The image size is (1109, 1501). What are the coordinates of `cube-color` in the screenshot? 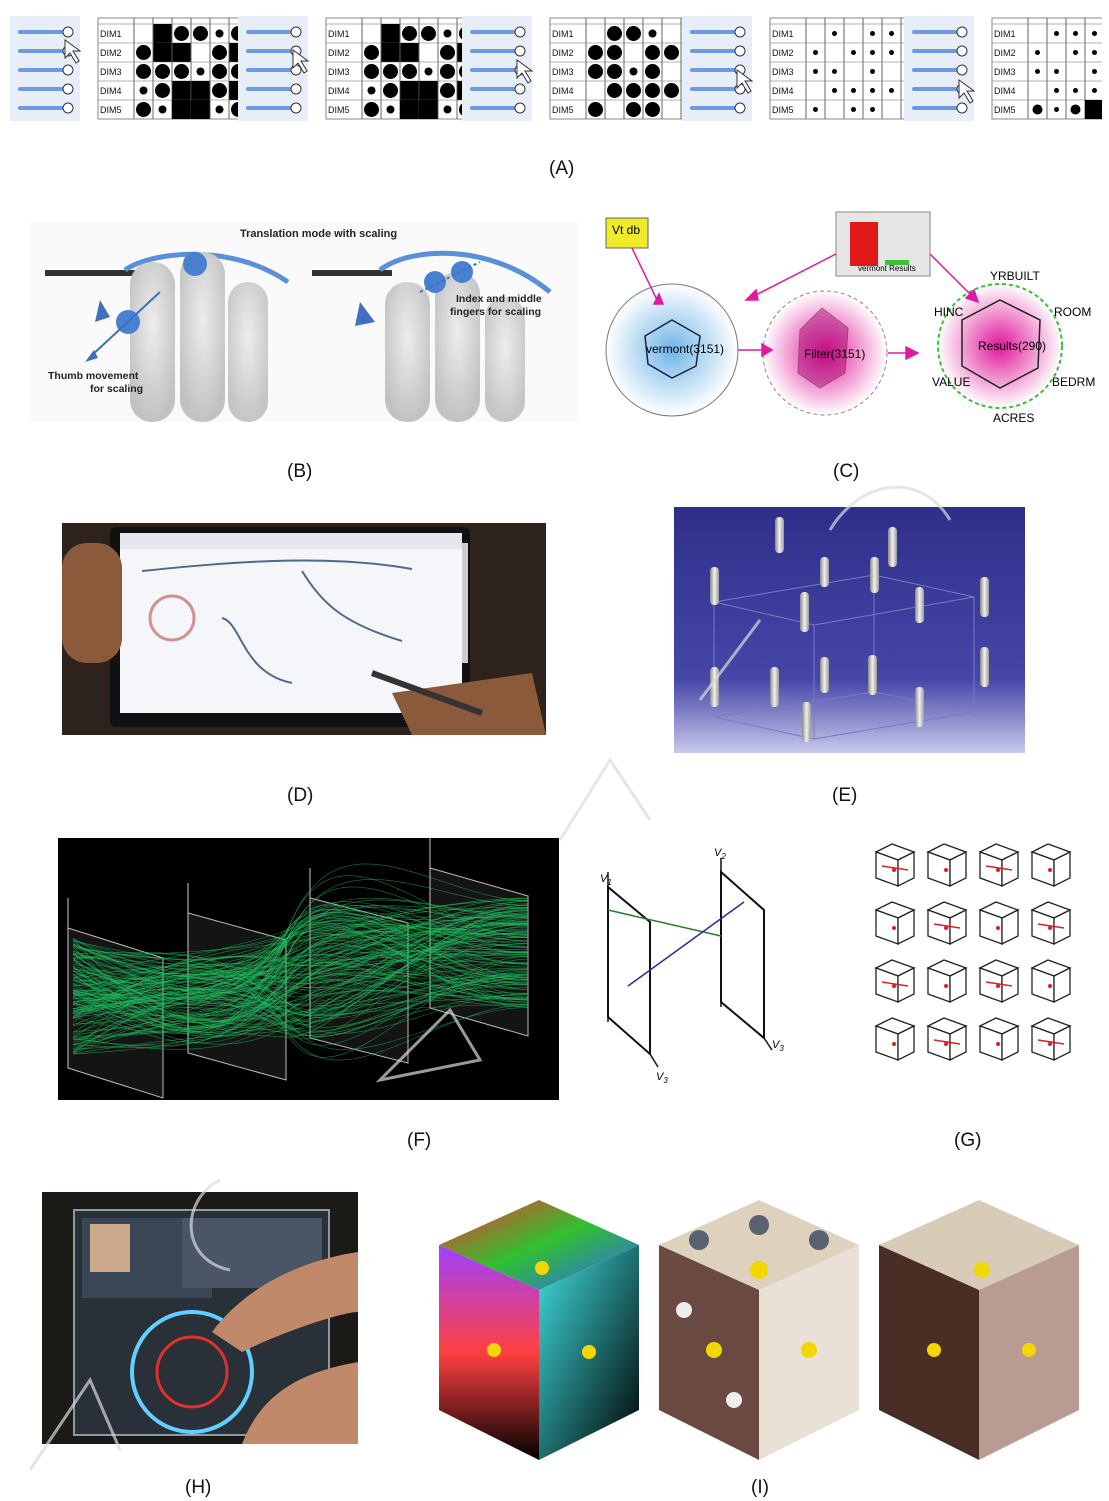 It's located at (539, 1330).